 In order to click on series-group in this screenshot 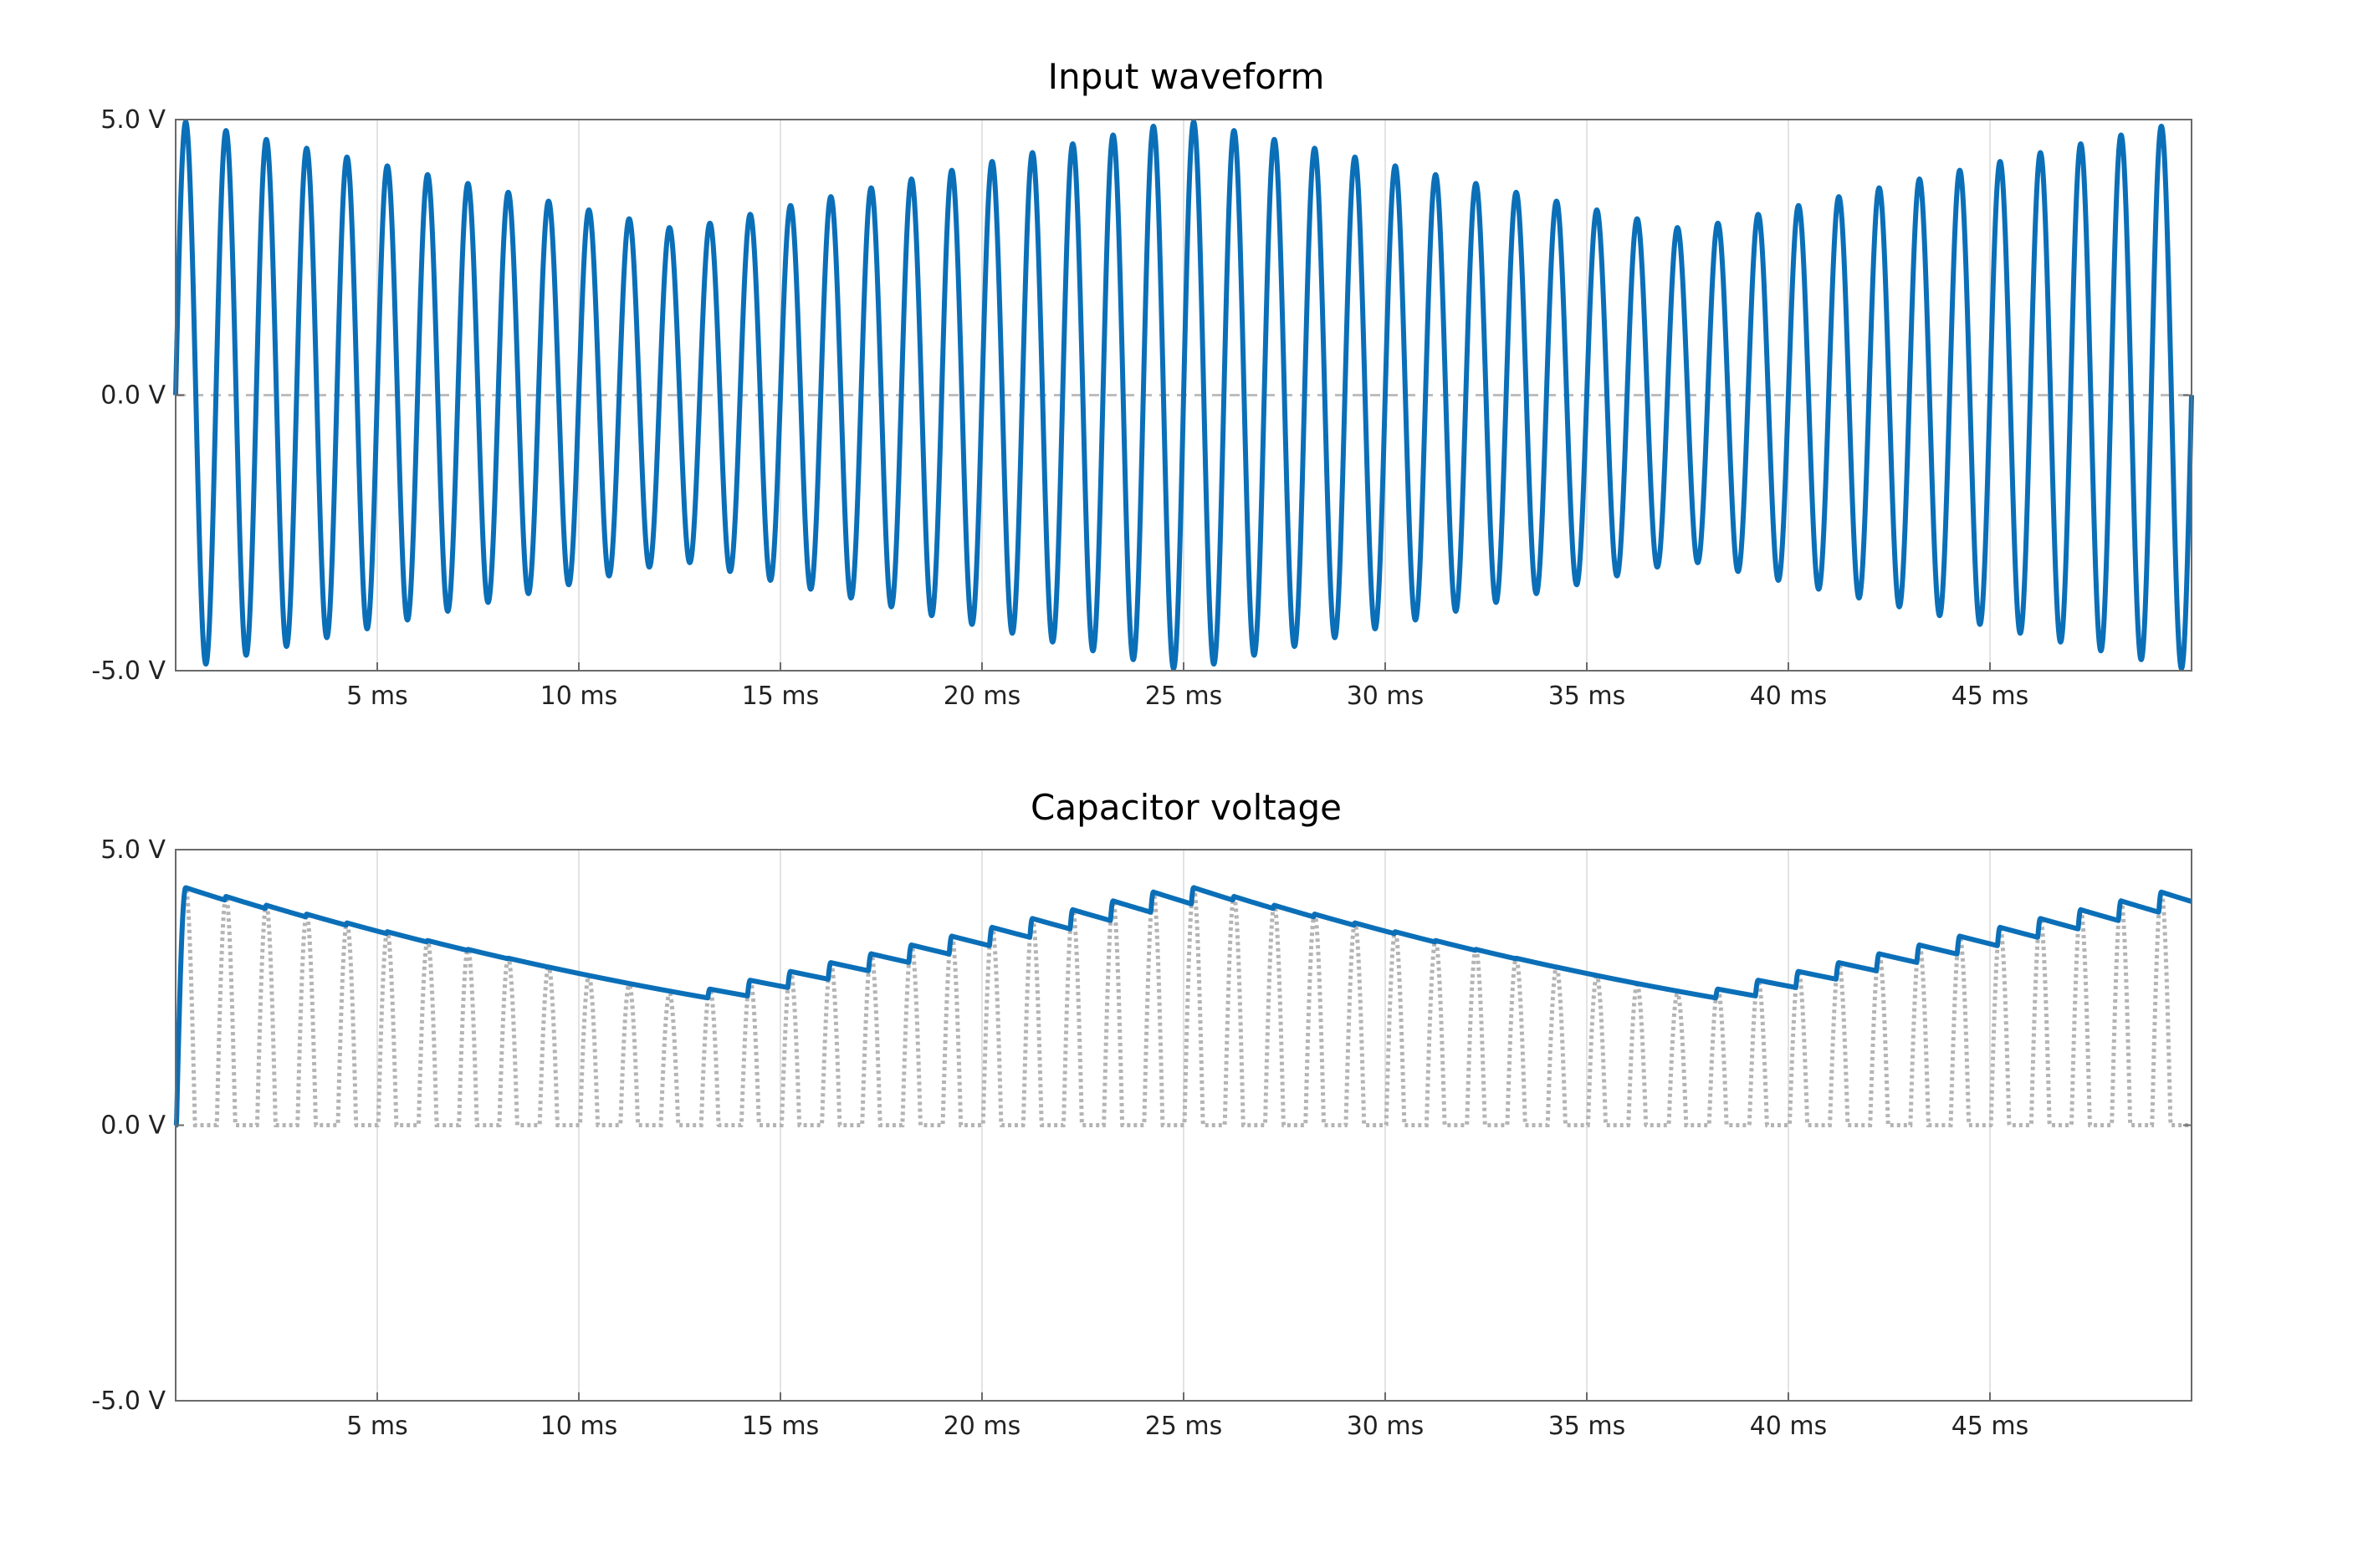, I will do `click(1183, 1006)`.